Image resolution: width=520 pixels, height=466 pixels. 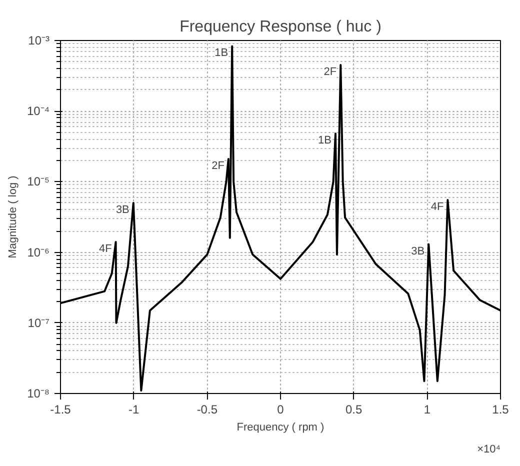 I want to click on y-tick-label: 10⁻⁷, so click(x=39, y=323).